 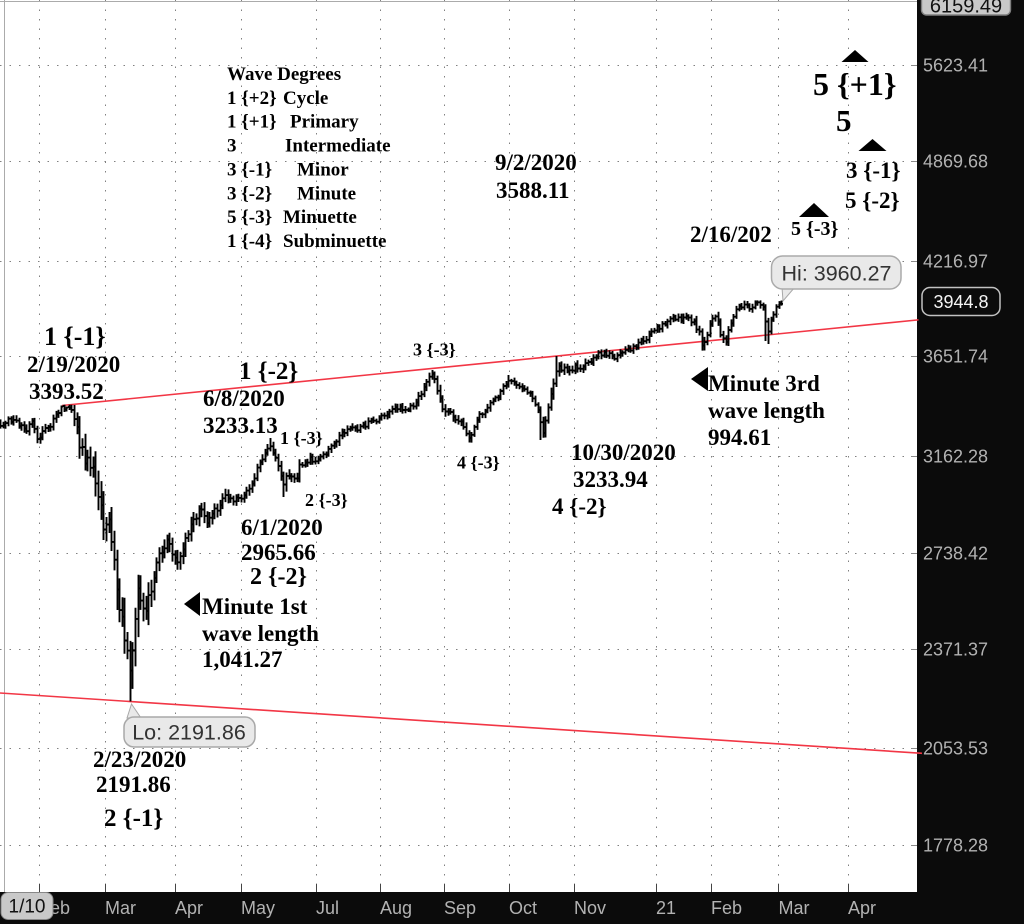 I want to click on svg-text: 10/30/2020, so click(x=623, y=452).